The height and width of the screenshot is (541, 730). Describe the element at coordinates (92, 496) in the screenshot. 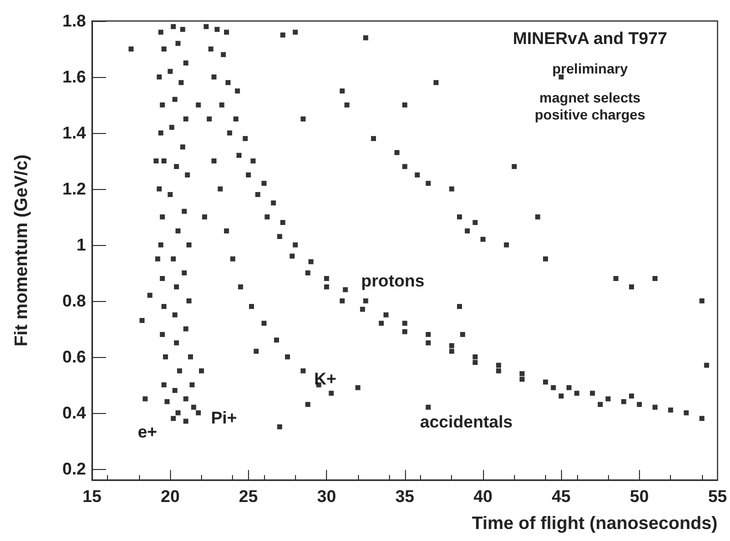

I see `x-tick-label: 15` at that location.